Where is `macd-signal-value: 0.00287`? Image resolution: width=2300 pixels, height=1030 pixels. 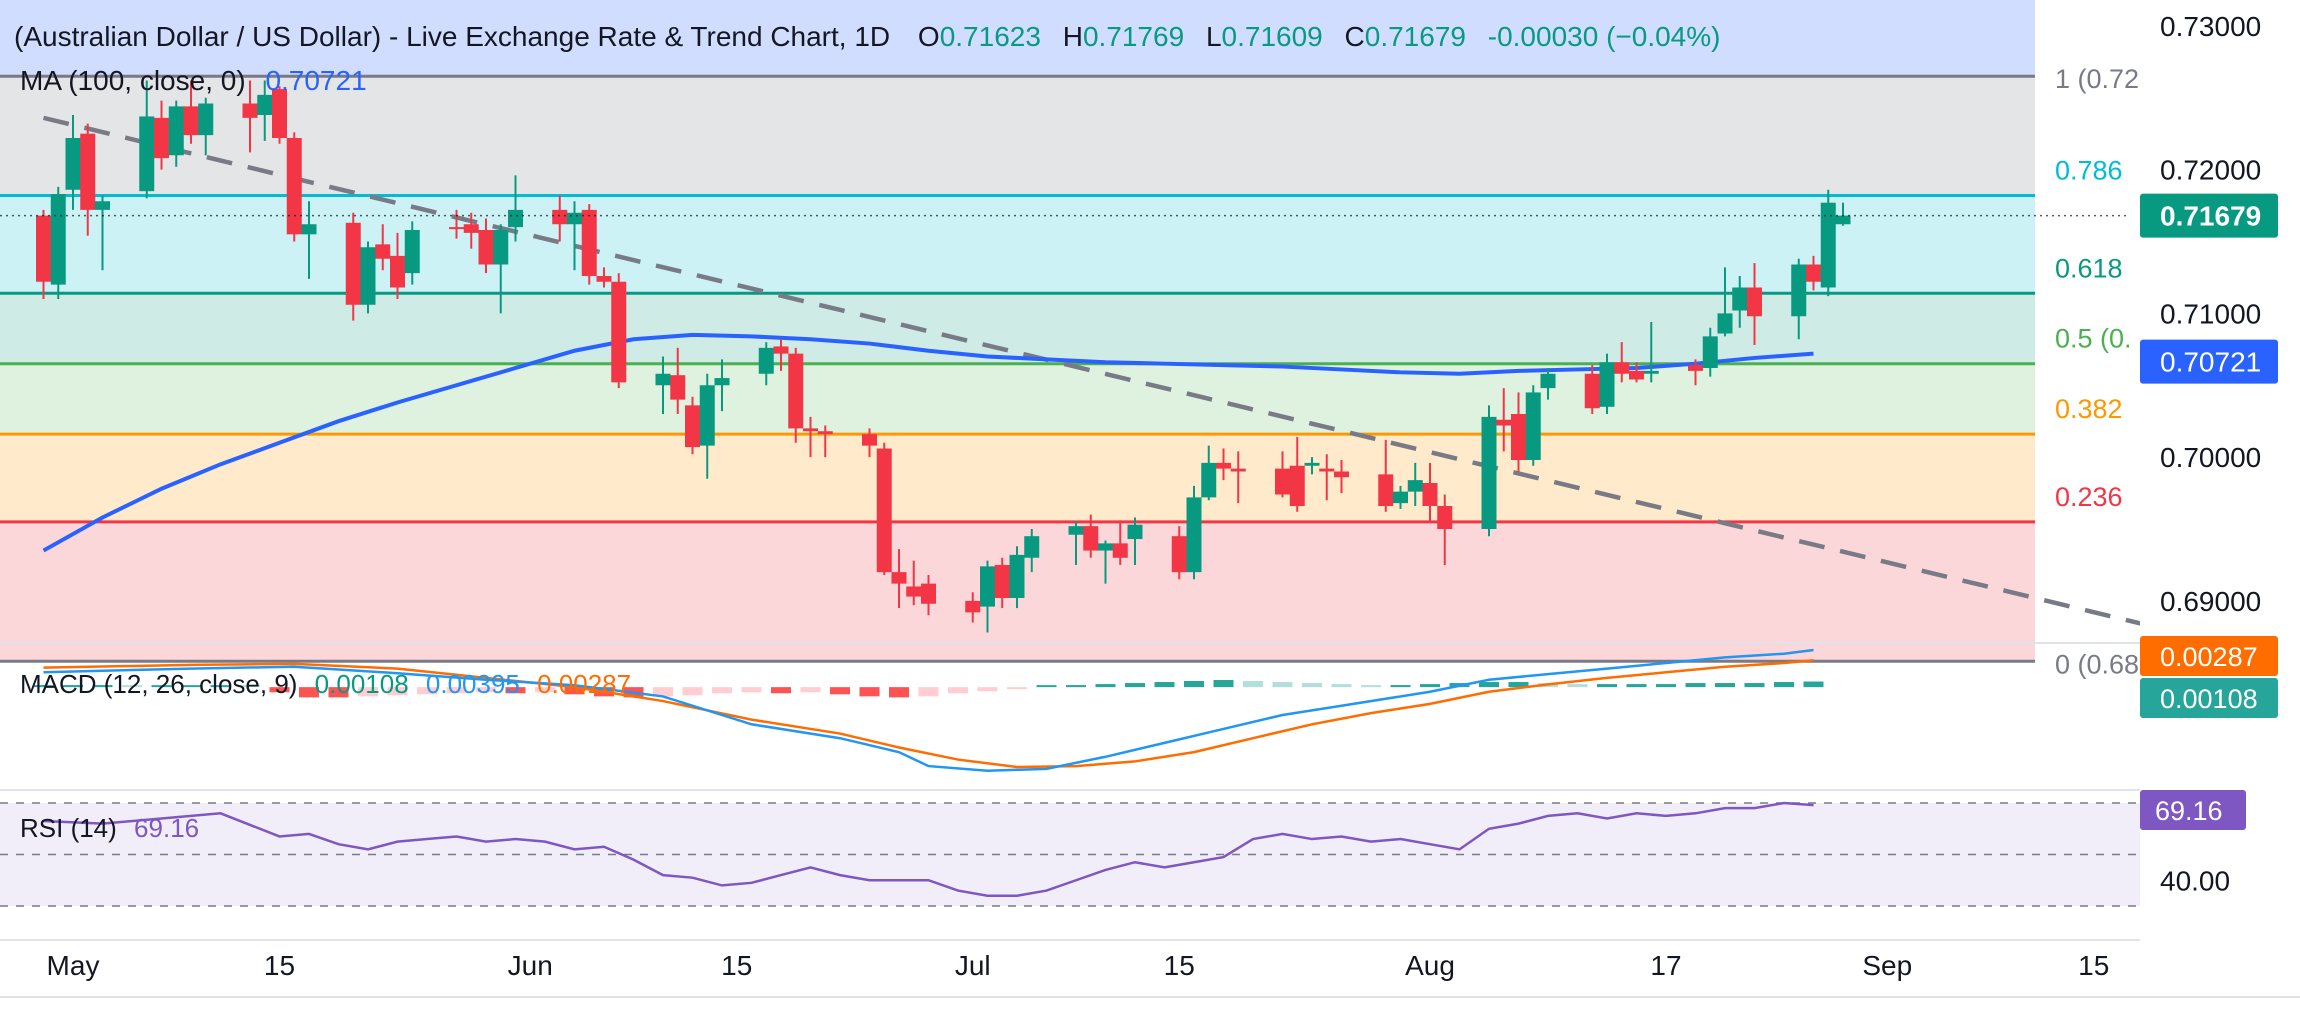 macd-signal-value: 0.00287 is located at coordinates (584, 684).